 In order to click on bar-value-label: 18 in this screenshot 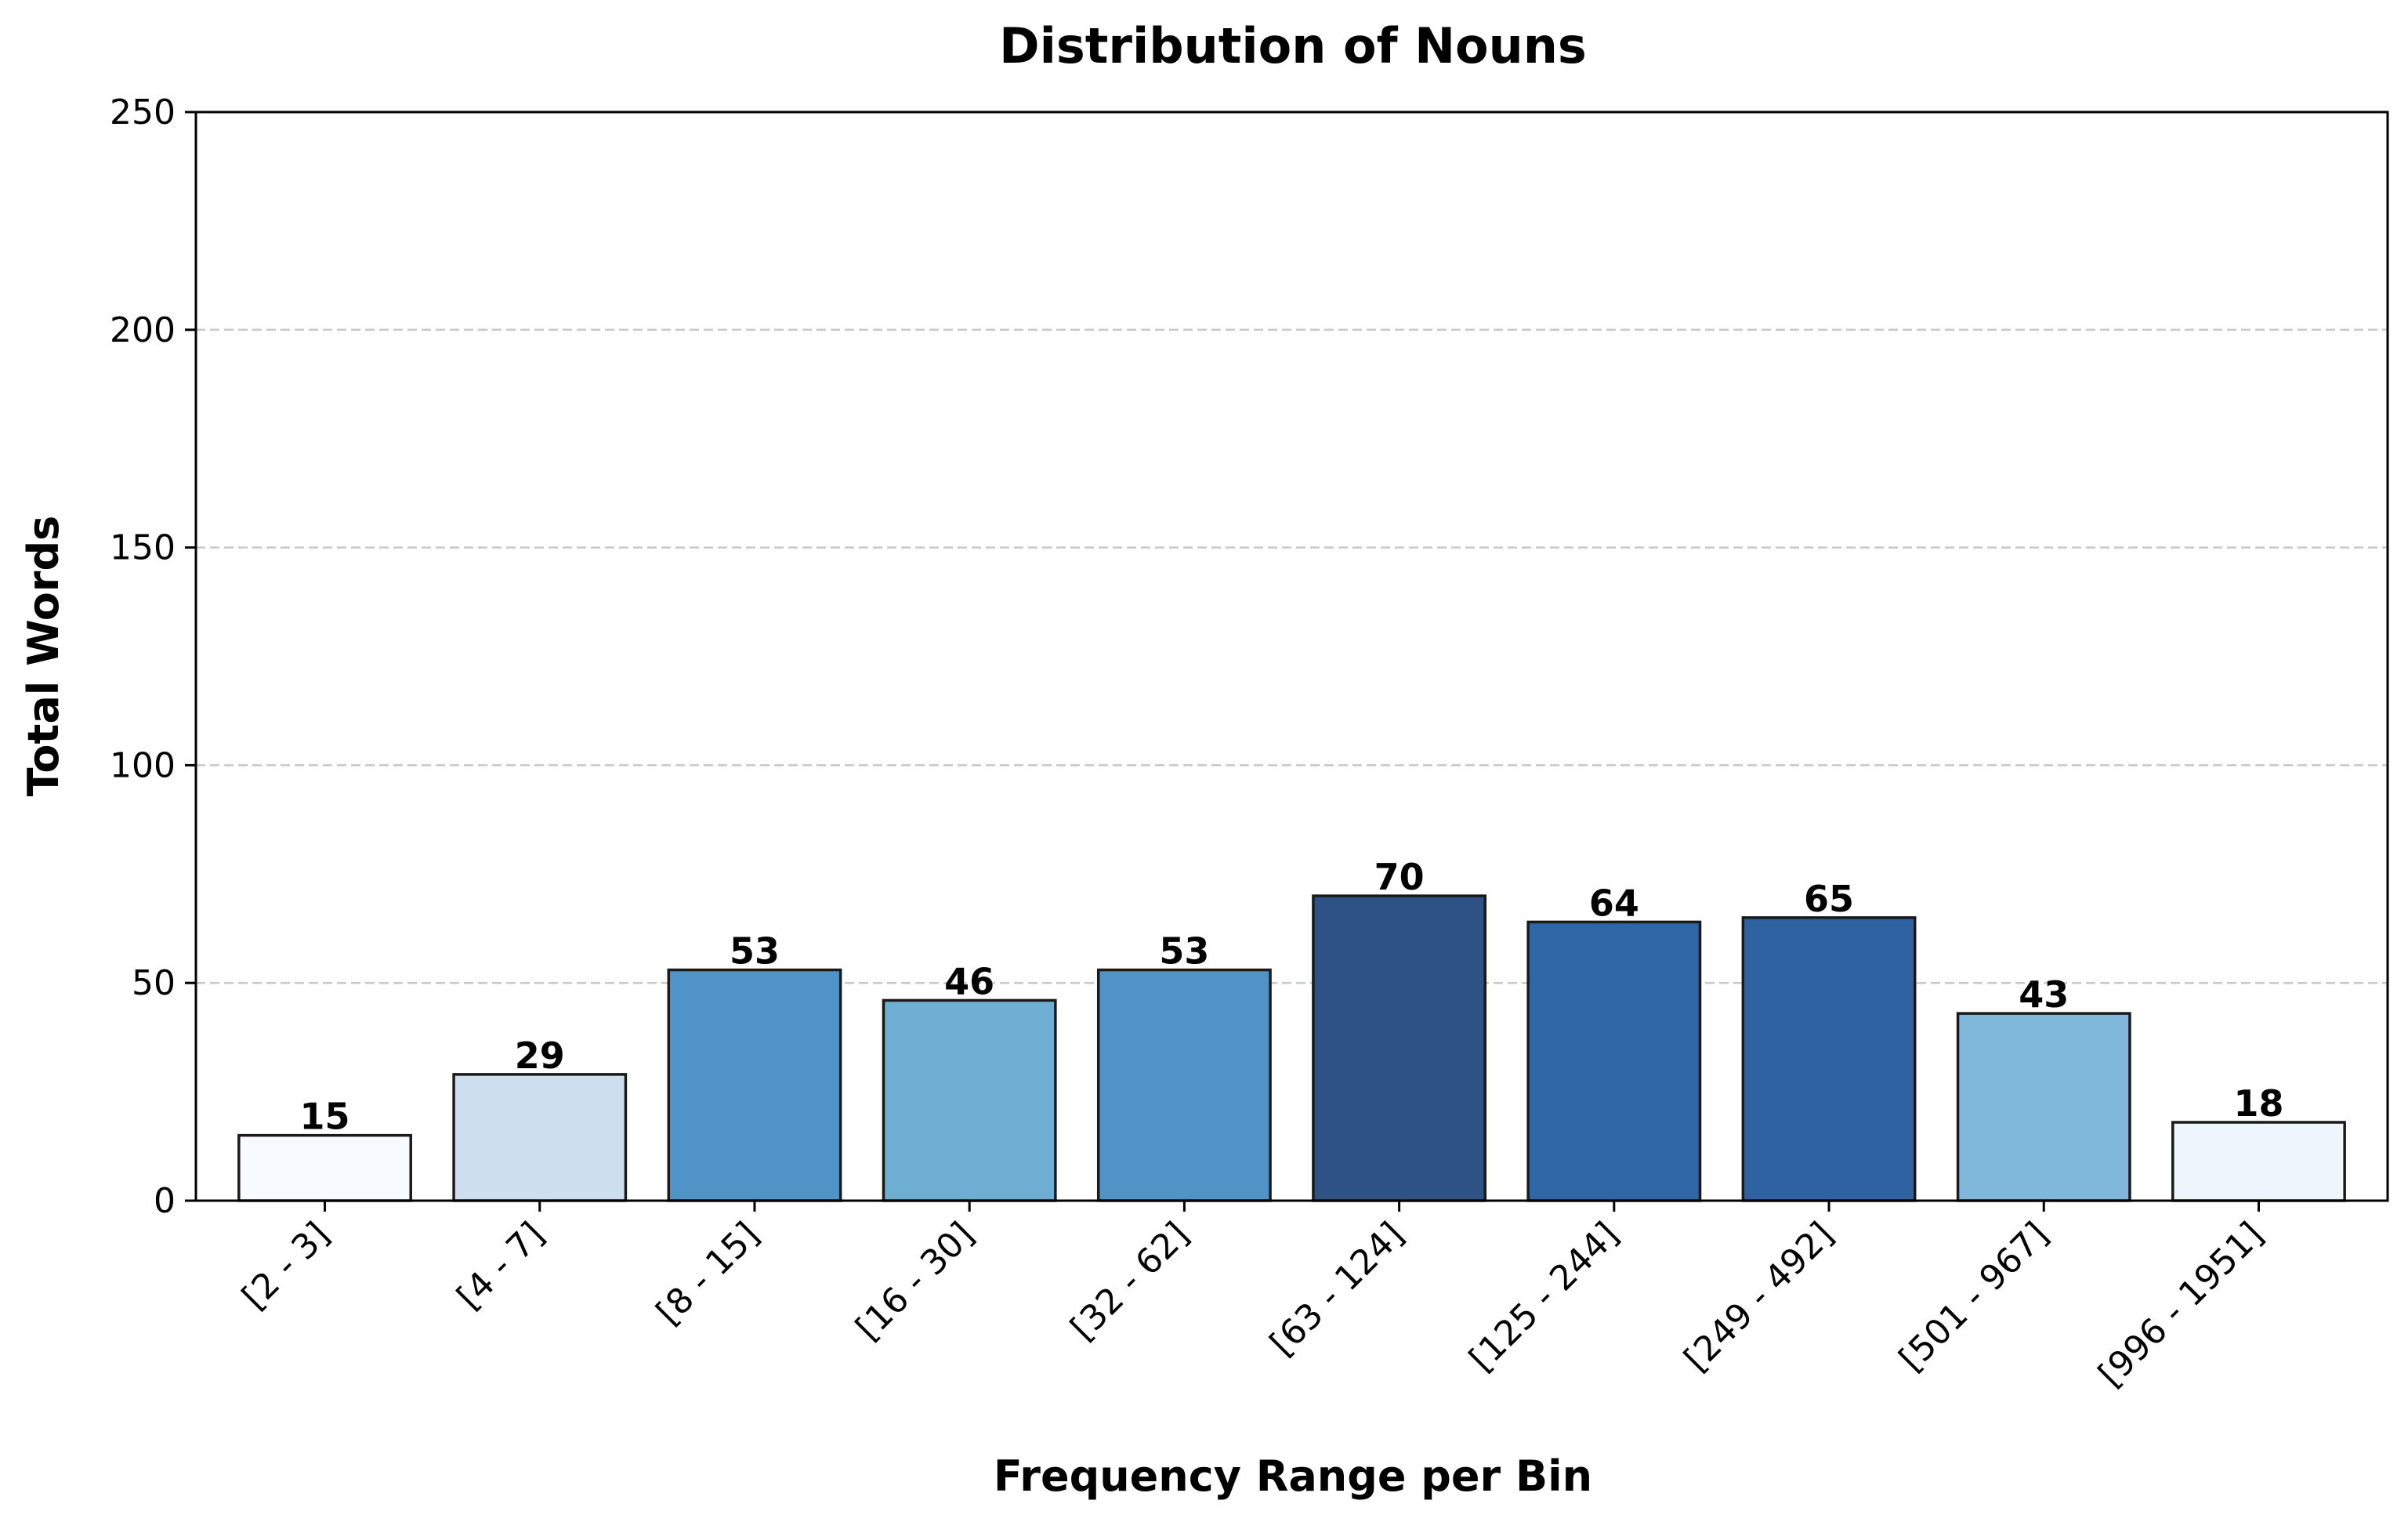, I will do `click(2258, 1103)`.